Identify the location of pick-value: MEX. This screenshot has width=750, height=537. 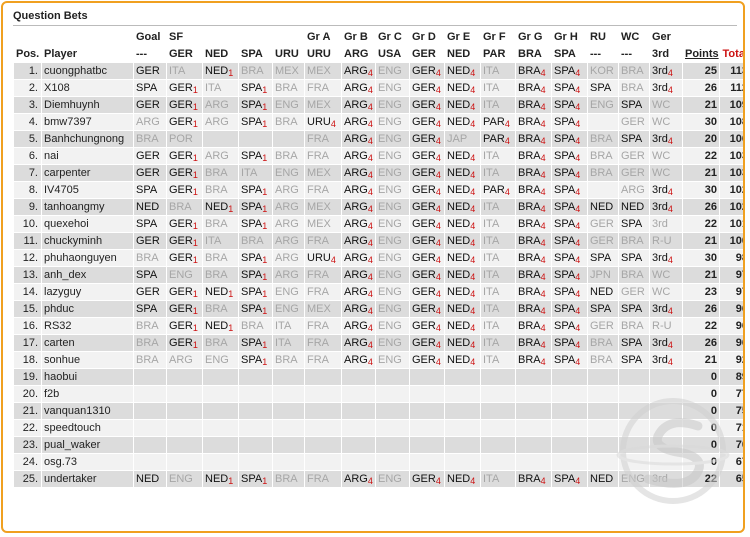
(319, 104).